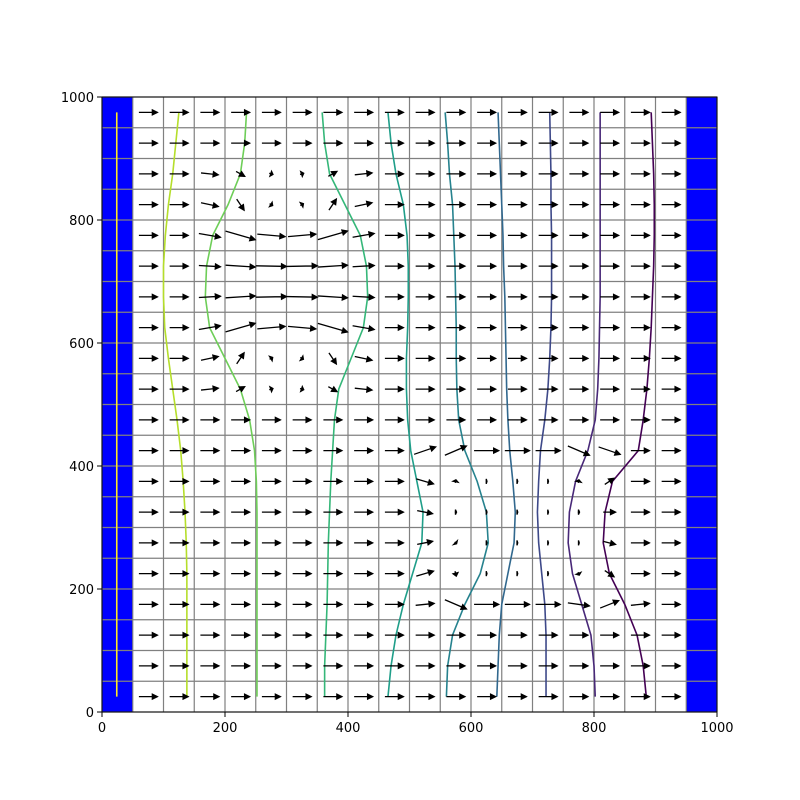 This screenshot has height=800, width=800. Describe the element at coordinates (471, 728) in the screenshot. I see `x-tick-label: 600` at that location.